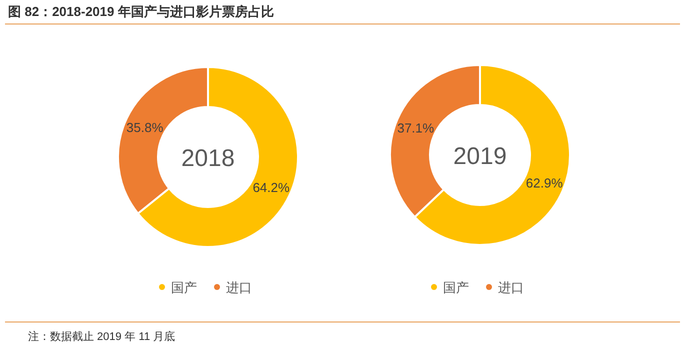 The width and height of the screenshot is (685, 355). I want to click on text: 2019, so click(480, 156).